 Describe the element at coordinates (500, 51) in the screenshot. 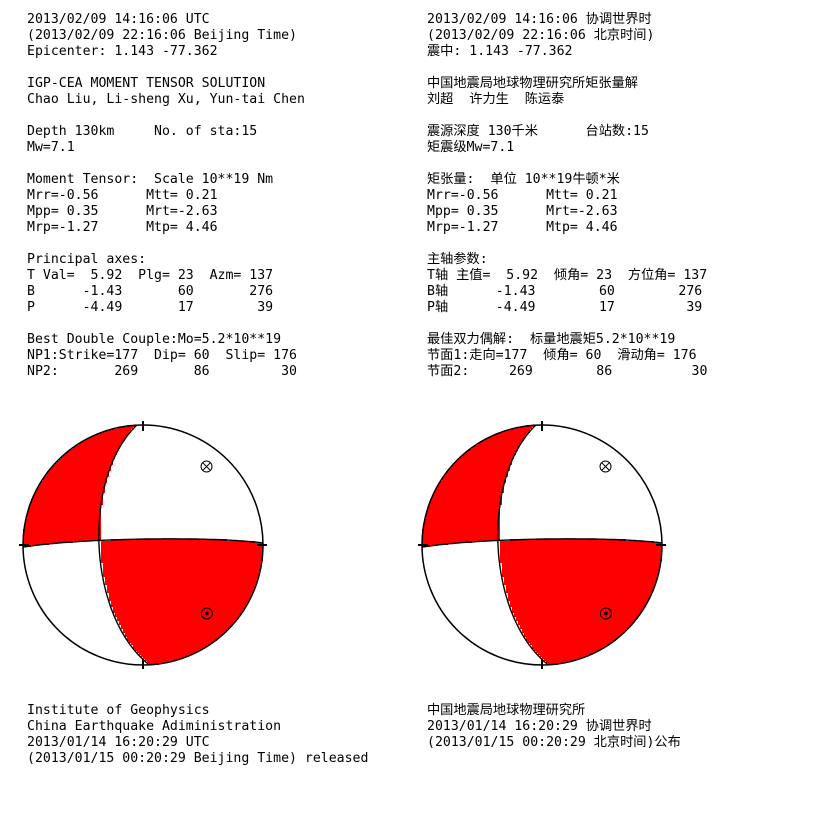

I see `epicenter: 震中: 1.143 -77.362` at that location.